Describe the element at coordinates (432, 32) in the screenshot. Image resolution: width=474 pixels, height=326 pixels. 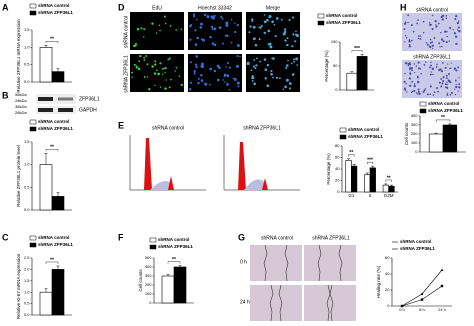
I see `micrograph` at that location.